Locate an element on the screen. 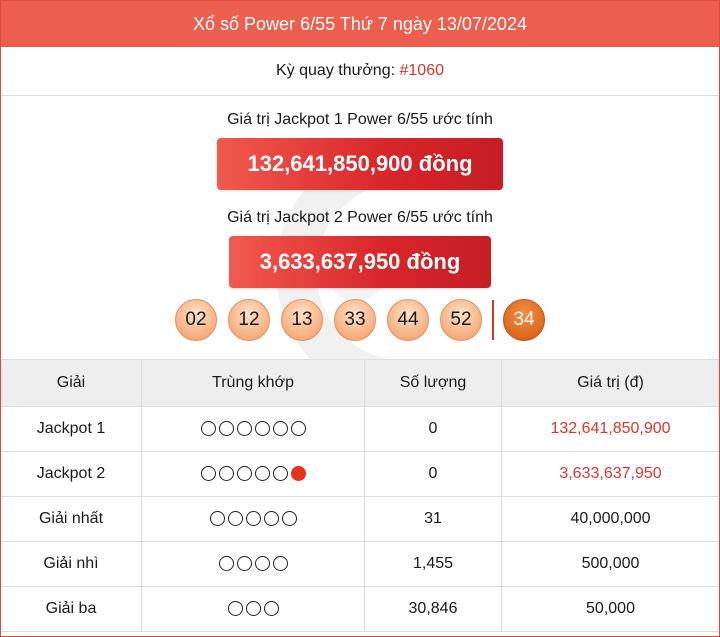  draw-number: #1060 is located at coordinates (422, 70).